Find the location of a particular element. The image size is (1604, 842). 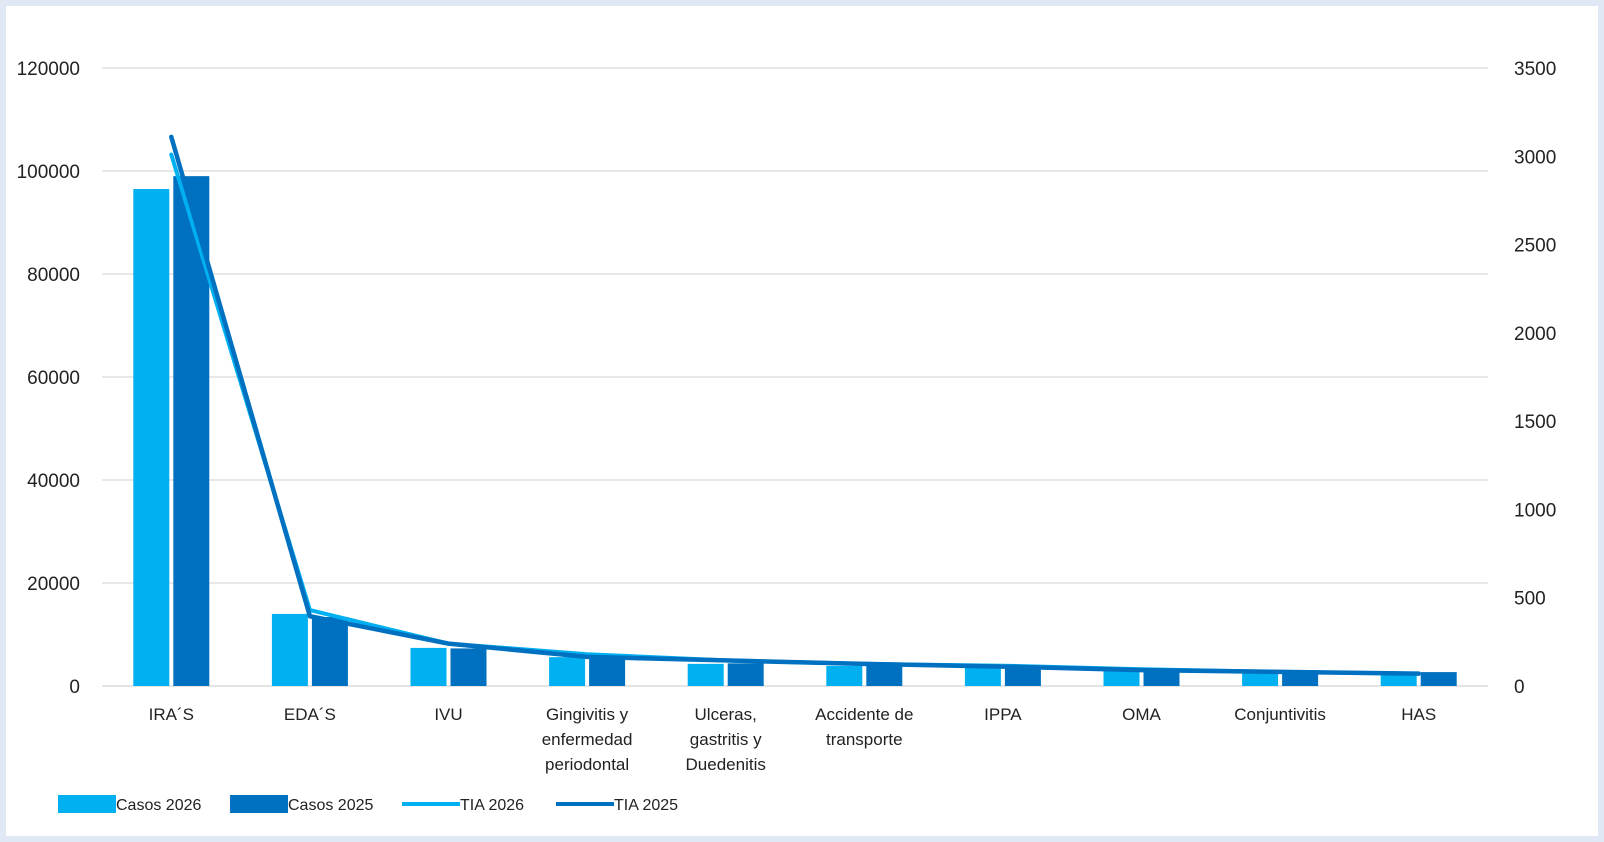

category-label: IRA´S is located at coordinates (171, 714).